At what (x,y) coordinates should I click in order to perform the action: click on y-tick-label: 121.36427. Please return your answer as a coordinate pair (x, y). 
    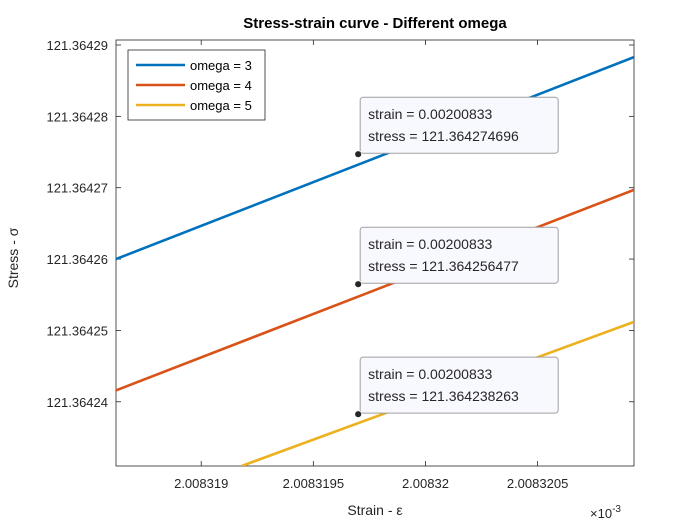
    Looking at the image, I should click on (77, 188).